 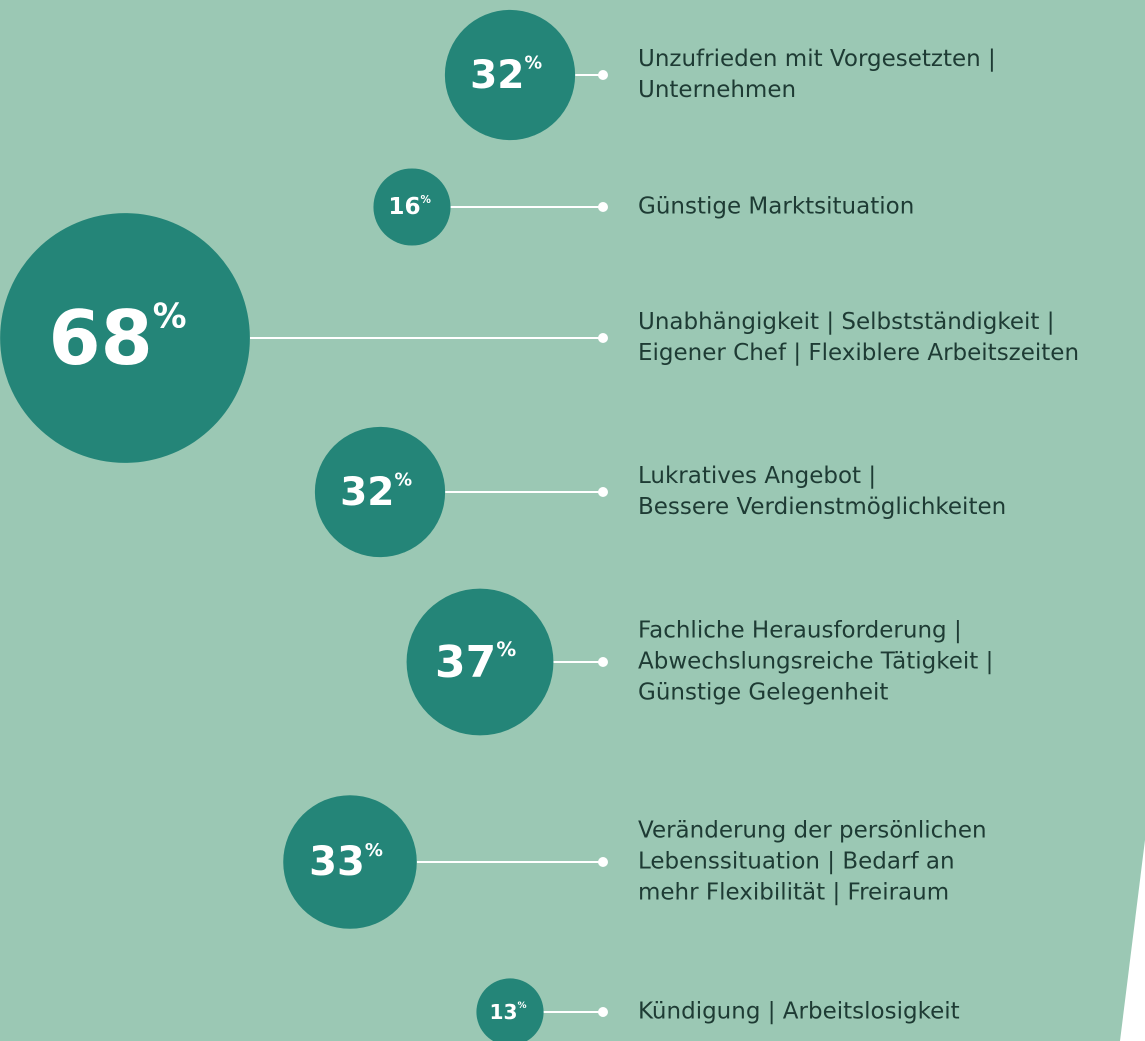 What do you see at coordinates (763, 693) in the screenshot?
I see `category-label: Günstige Gelegenheit` at bounding box center [763, 693].